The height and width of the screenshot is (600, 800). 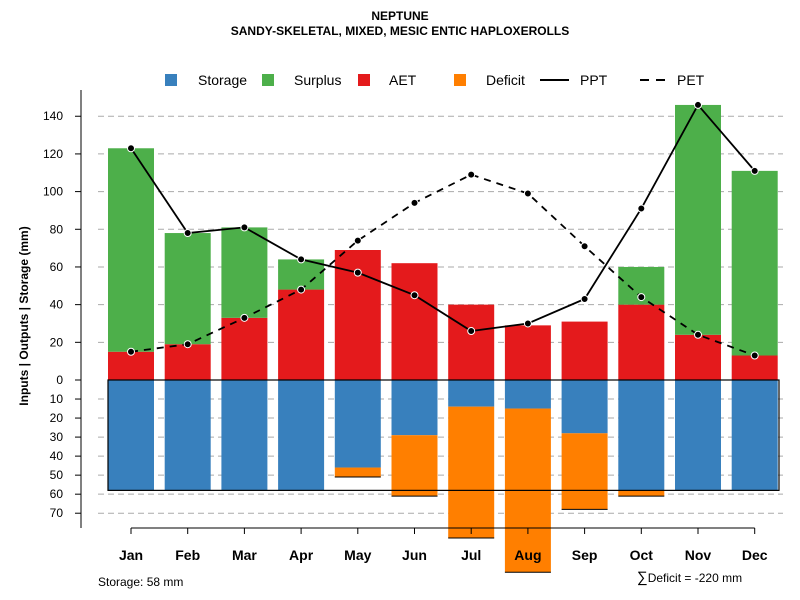 I want to click on sum-symbol: ∑, so click(x=642, y=577).